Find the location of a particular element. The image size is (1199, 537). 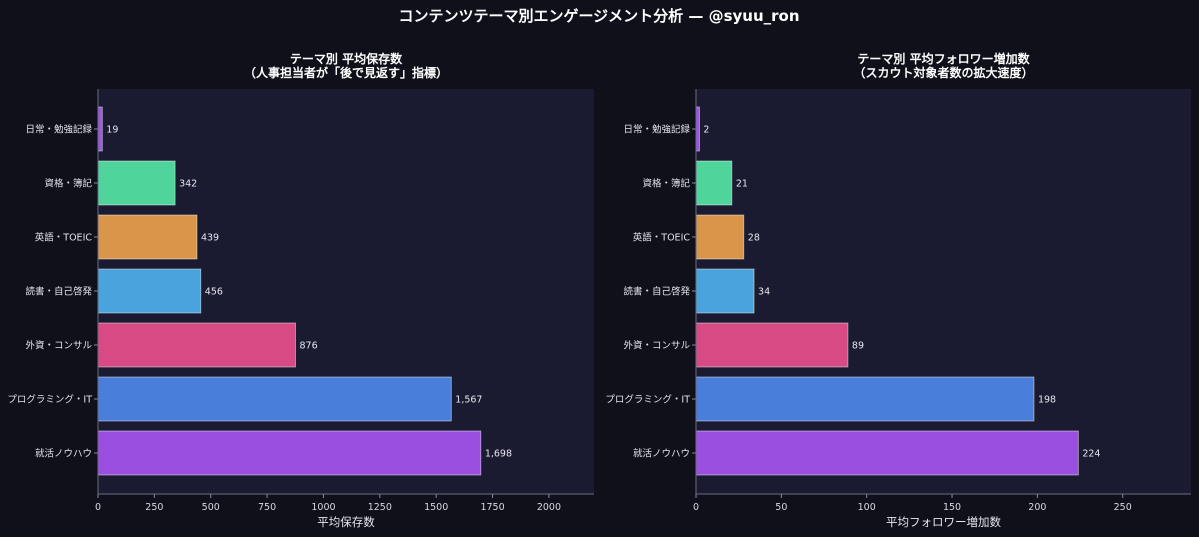

x-tick-label: 150 is located at coordinates (952, 507).